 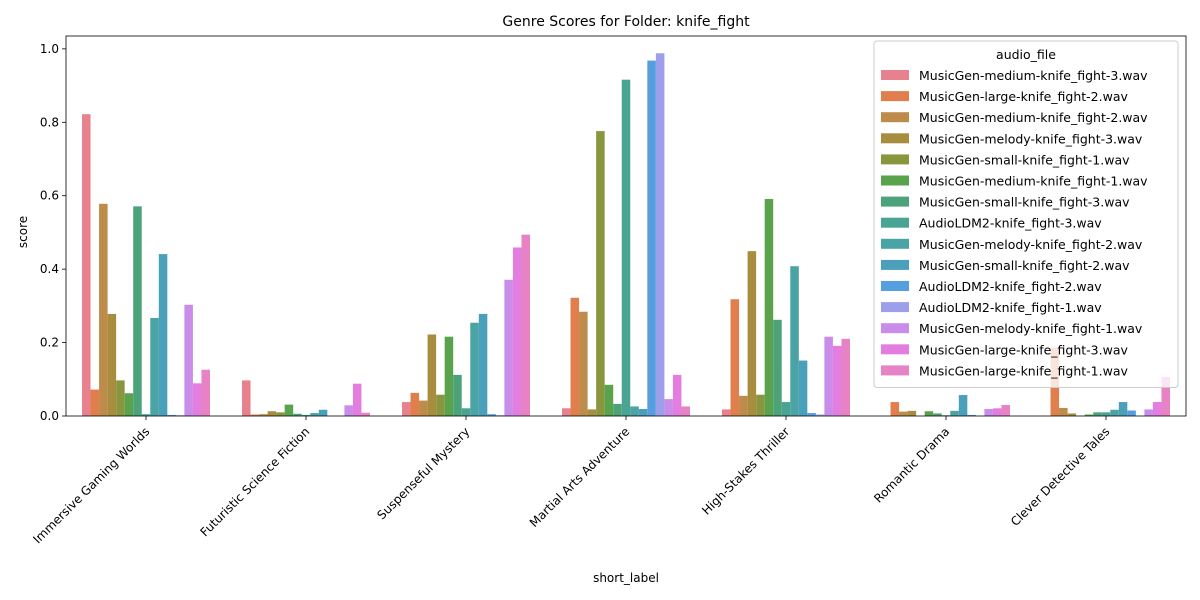 What do you see at coordinates (1010, 307) in the screenshot?
I see `legend-entry: AudioLDM2-knife_fight-1.wav` at bounding box center [1010, 307].